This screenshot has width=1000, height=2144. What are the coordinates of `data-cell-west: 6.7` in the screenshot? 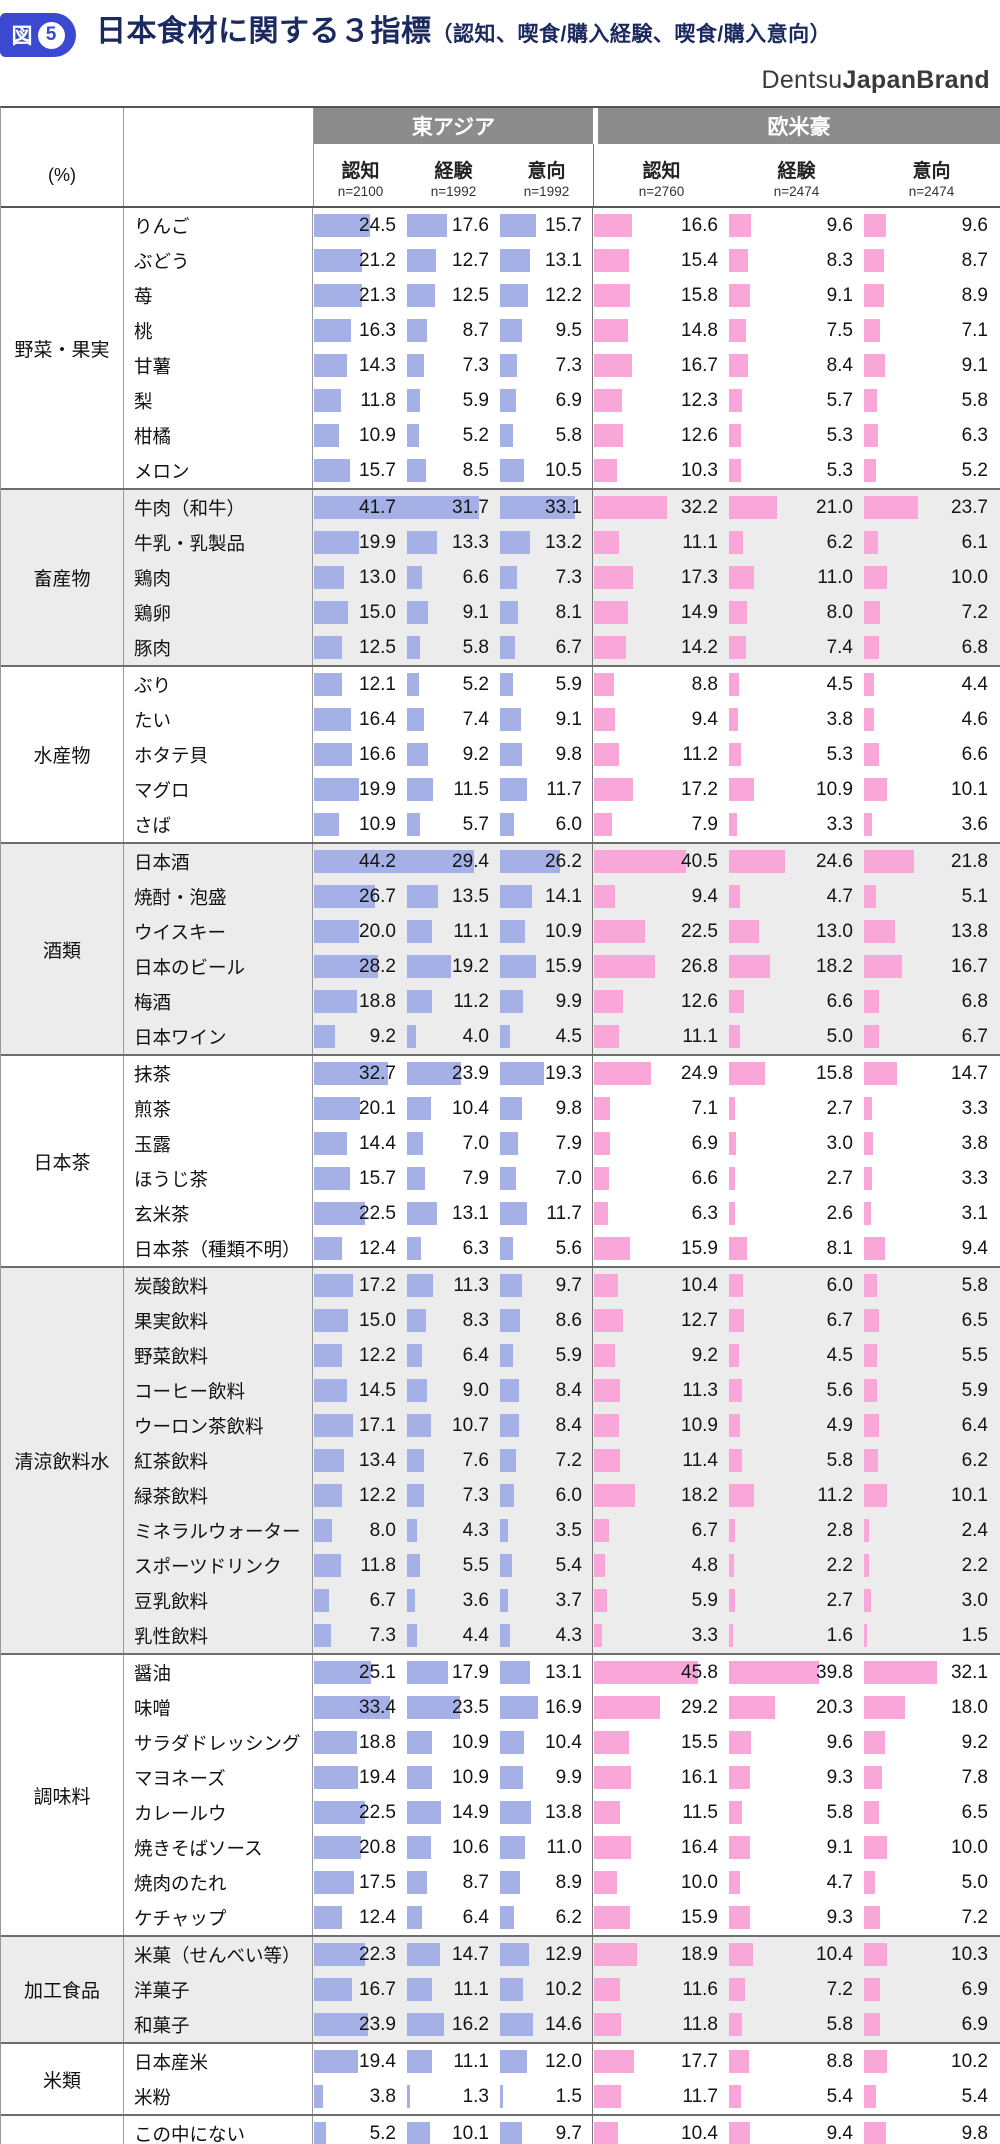 It's located at (660, 1530).